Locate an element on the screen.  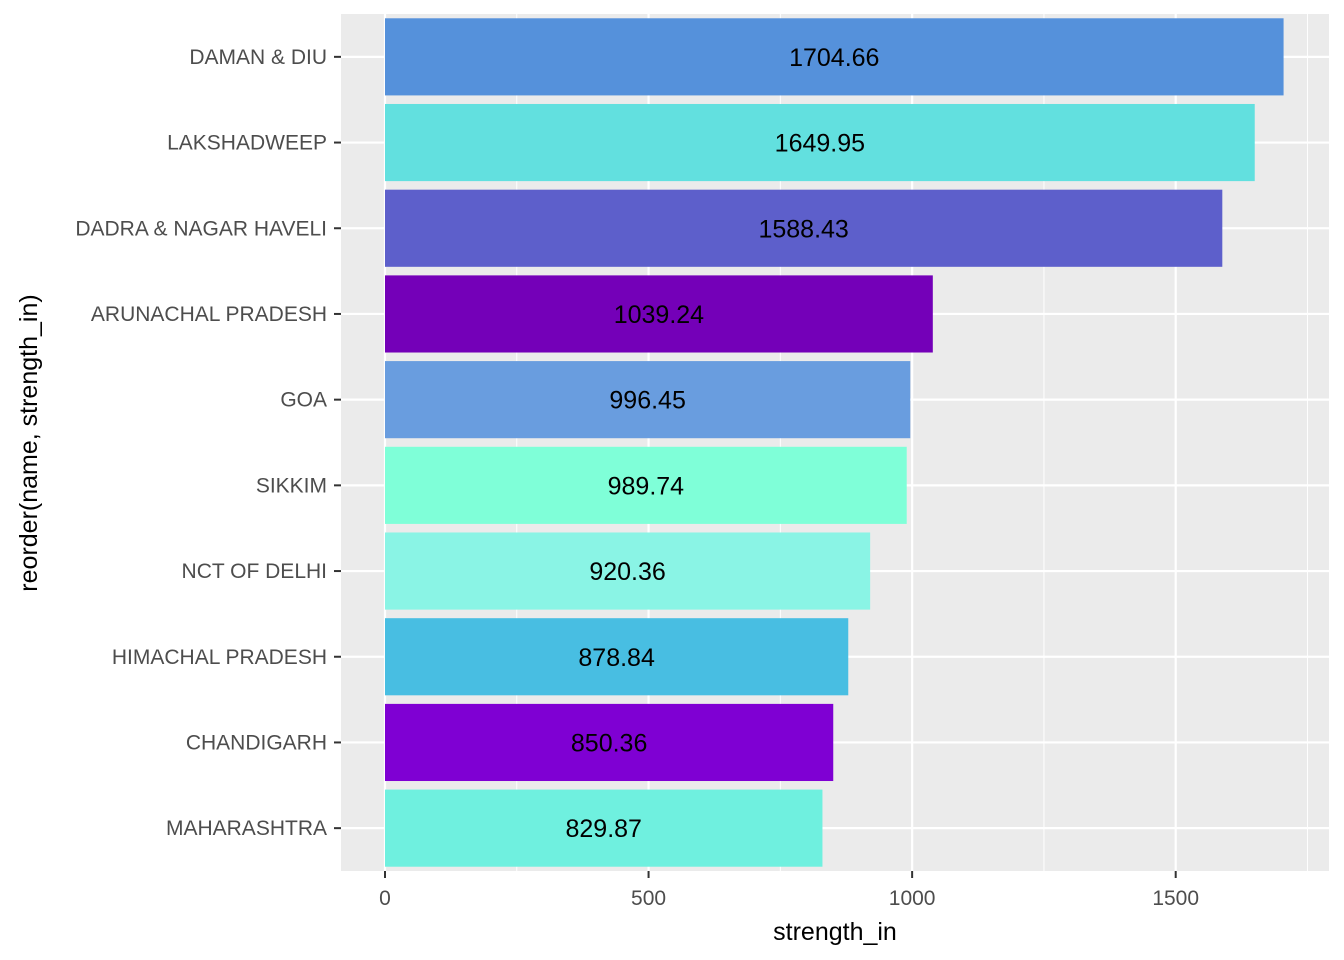
y-tick-label: CHANDIGARH is located at coordinates (256, 742).